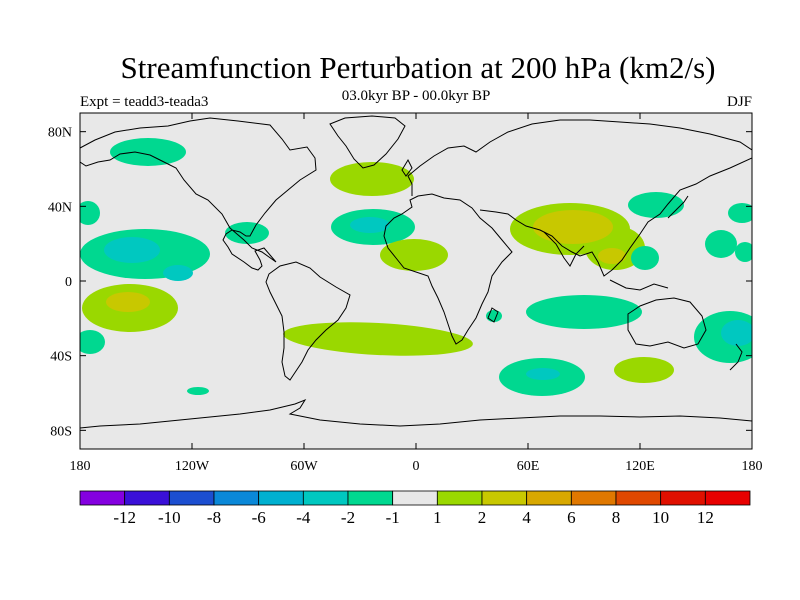 The width and height of the screenshot is (800, 600). What do you see at coordinates (144, 102) in the screenshot?
I see `experiment-label: Expt = teadd3-teada3` at bounding box center [144, 102].